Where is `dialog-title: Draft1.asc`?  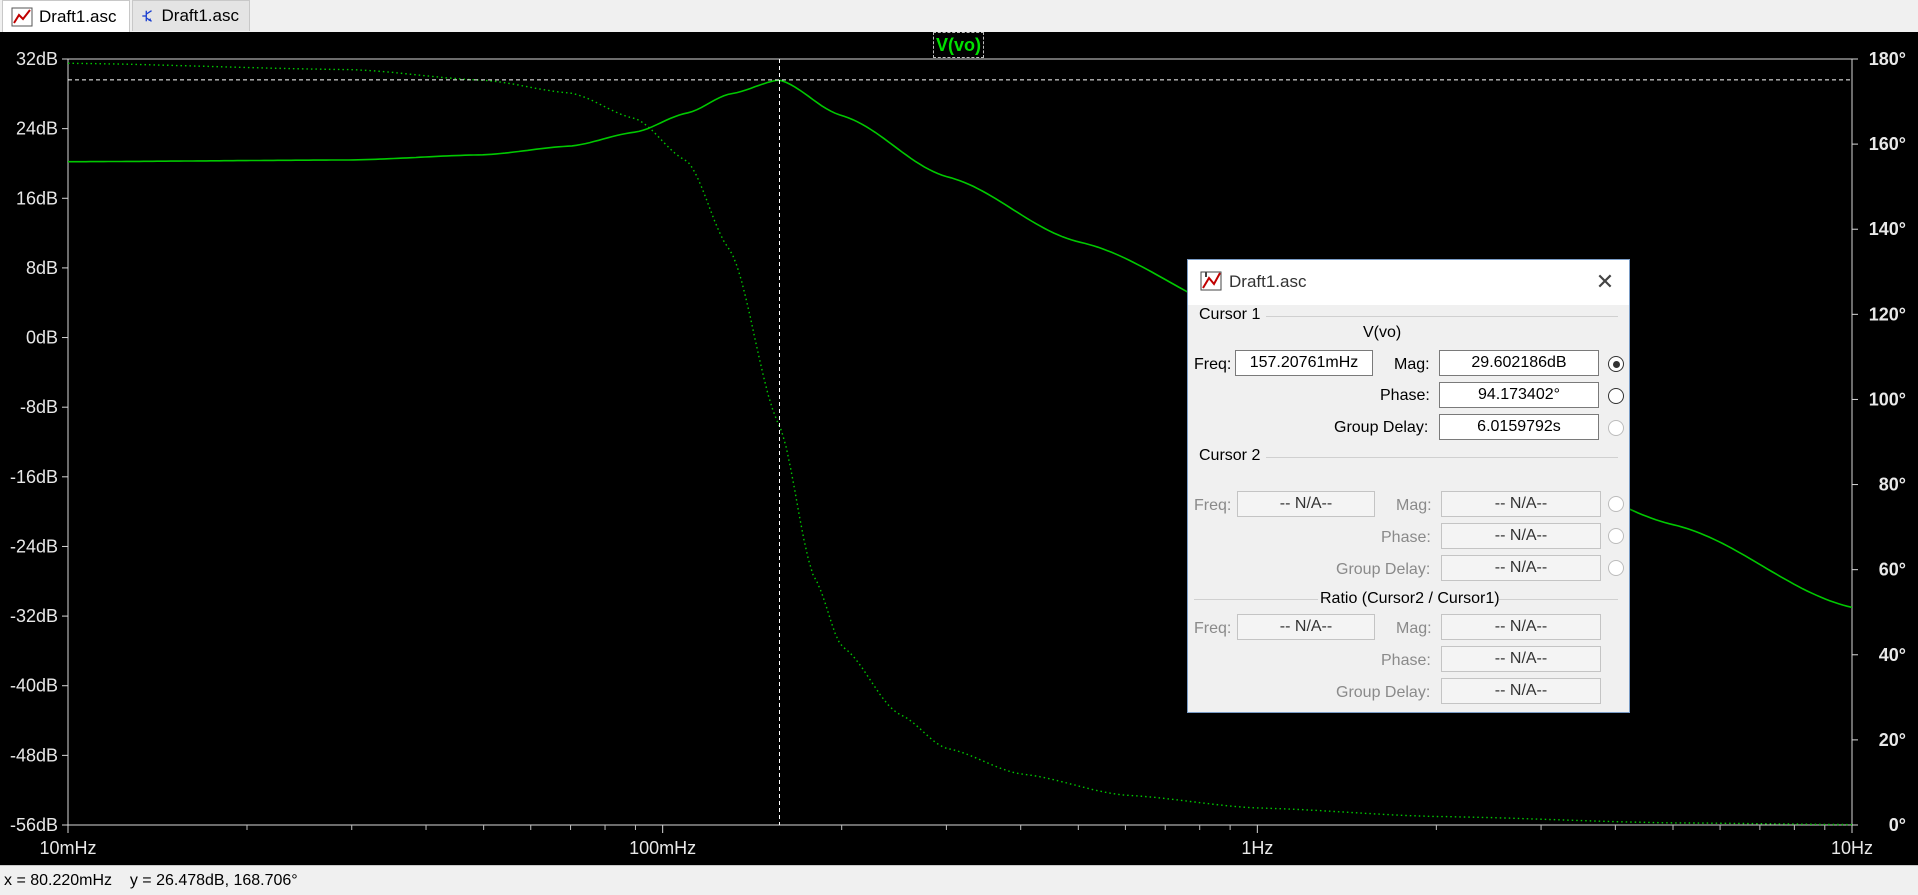
dialog-title: Draft1.asc is located at coordinates (1268, 281).